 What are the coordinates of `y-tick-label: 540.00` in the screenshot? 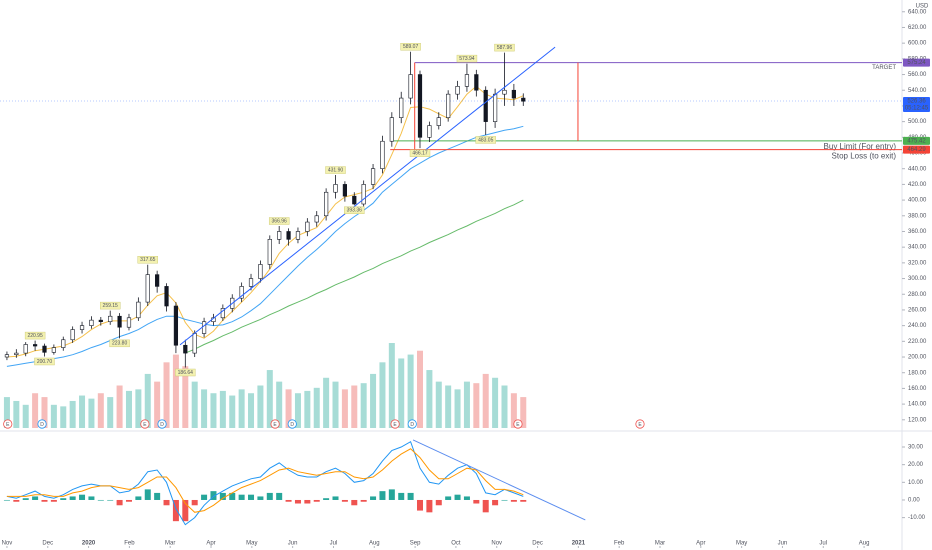 It's located at (917, 91).